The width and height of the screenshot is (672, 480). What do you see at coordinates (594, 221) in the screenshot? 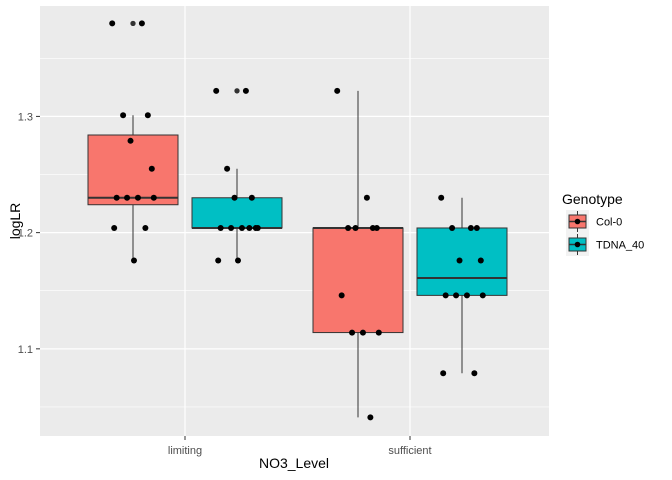
I see `legend-key-Col-0: Col-0` at bounding box center [594, 221].